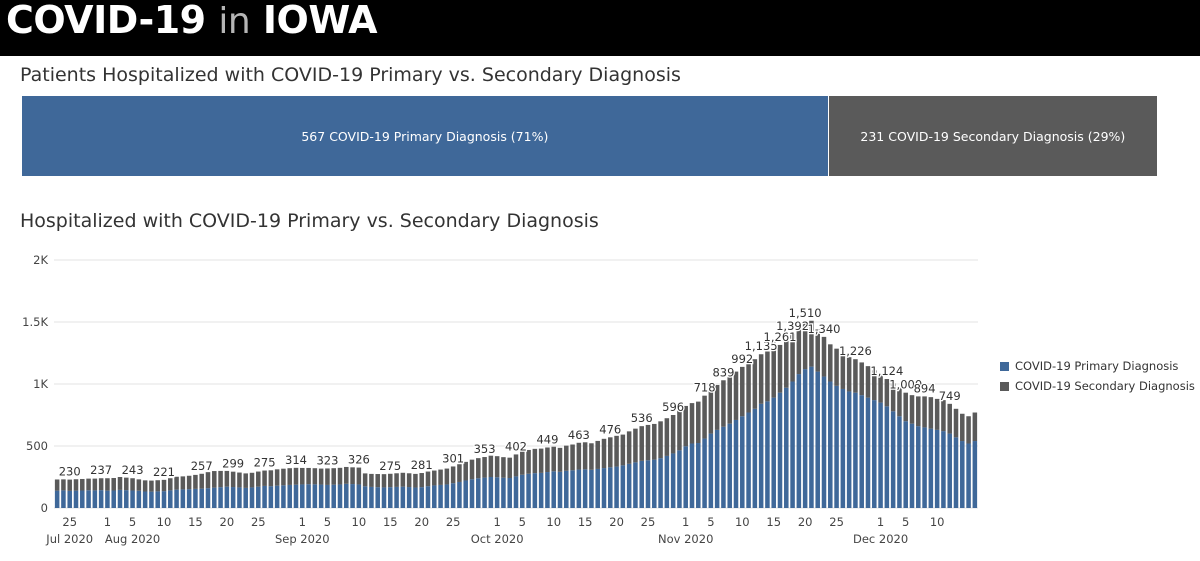 Image resolution: width=1200 pixels, height=561 pixels. Describe the element at coordinates (780, 337) in the screenshot. I see `data-label: 1,261` at that location.